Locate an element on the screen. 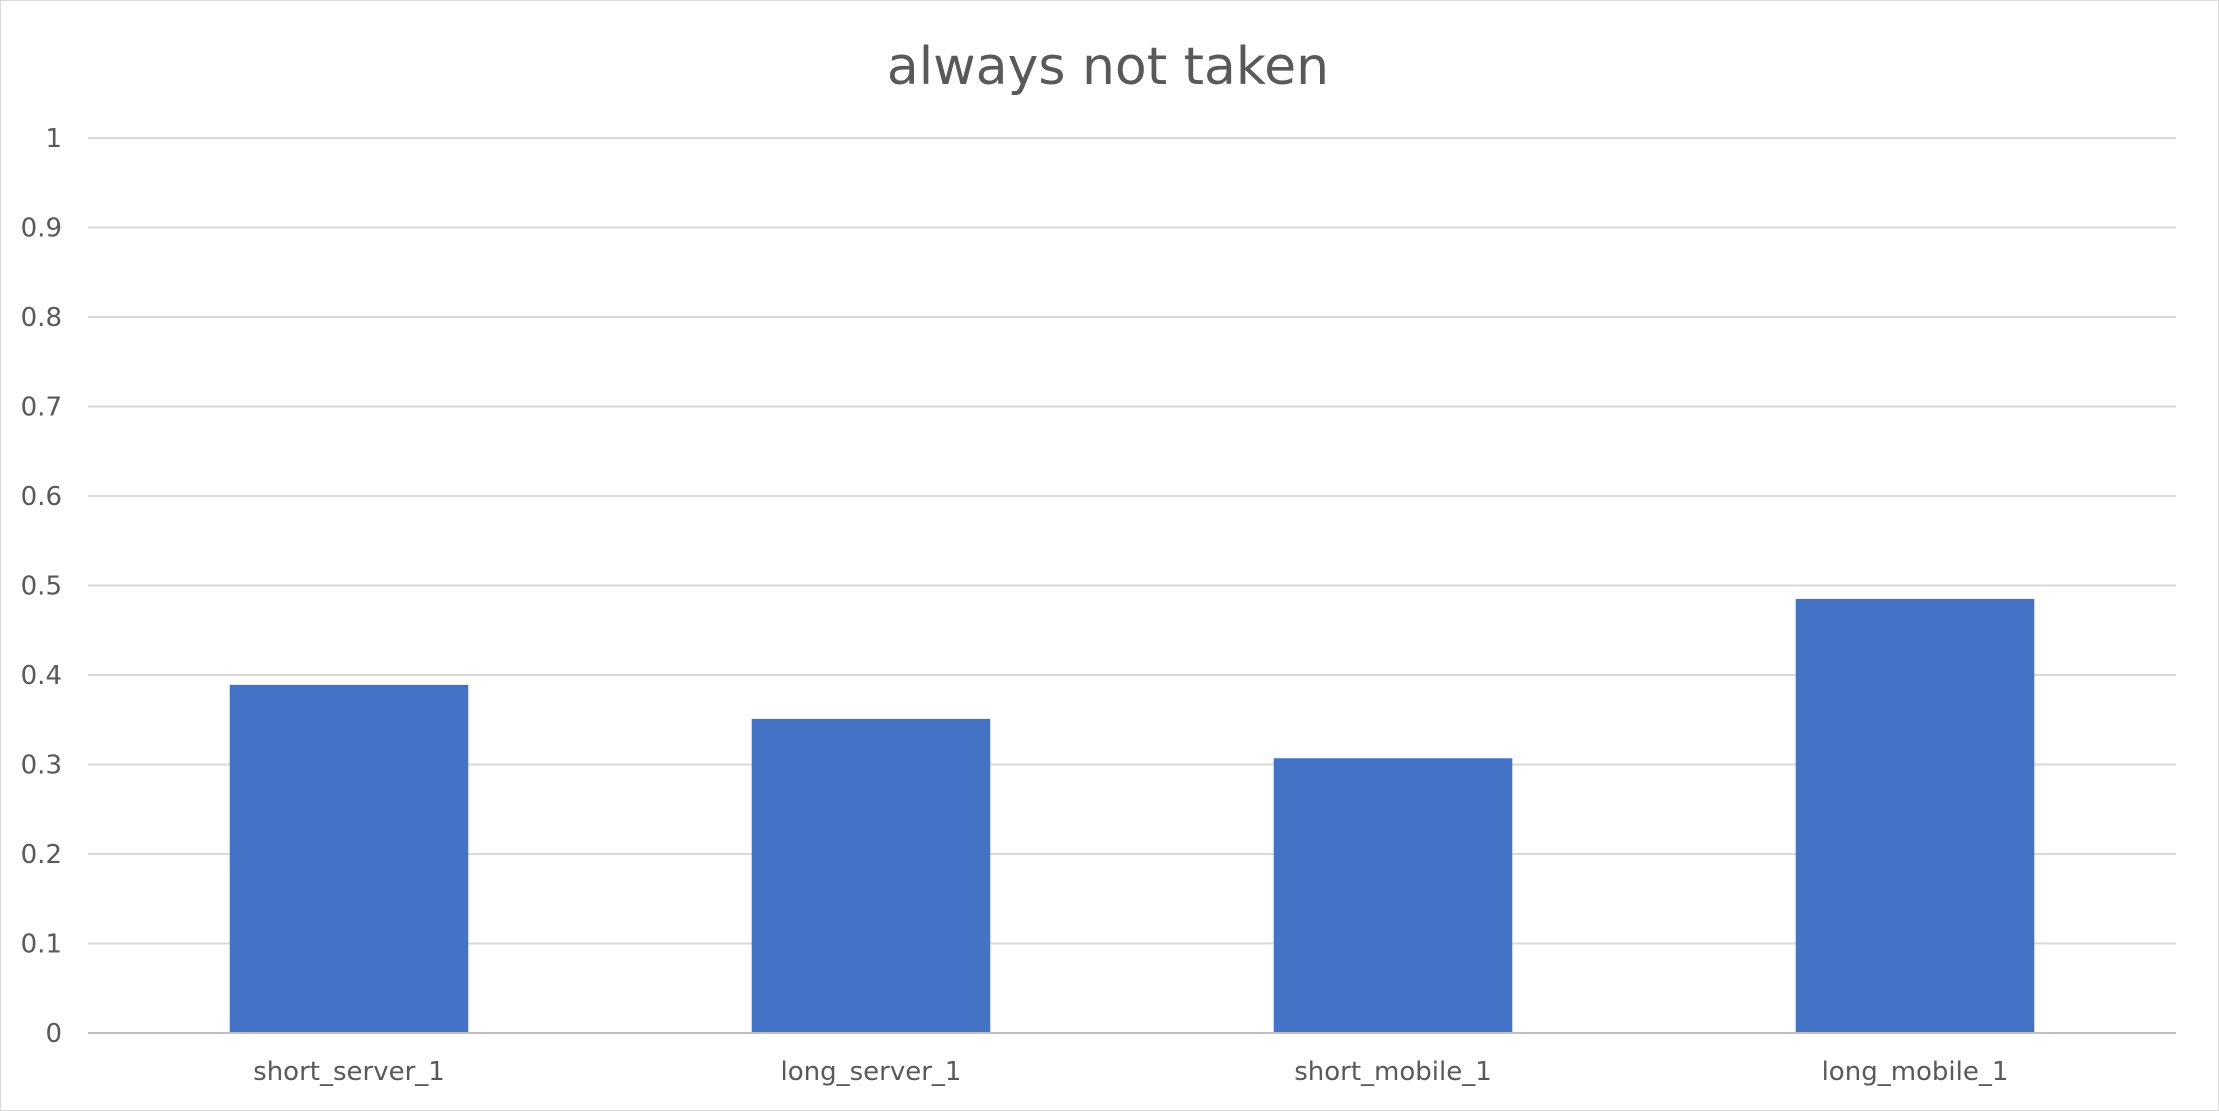 Image resolution: width=2219 pixels, height=1111 pixels. y-tick-label: 0.9 is located at coordinates (41, 229).